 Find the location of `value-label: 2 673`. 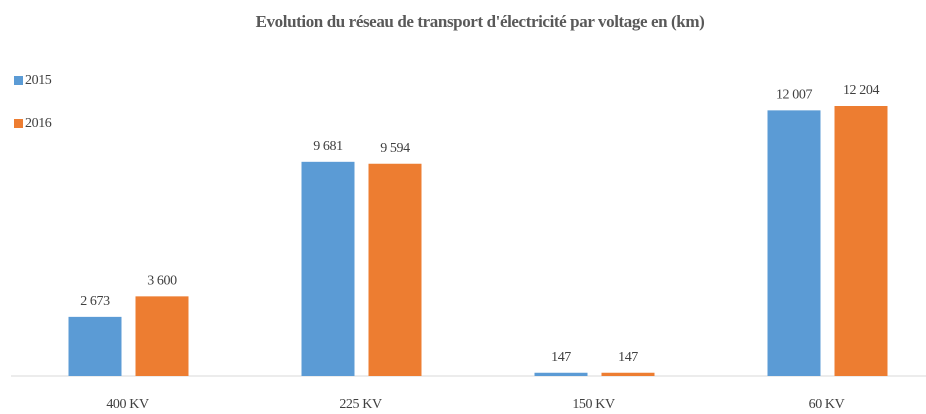

value-label: 2 673 is located at coordinates (95, 301).